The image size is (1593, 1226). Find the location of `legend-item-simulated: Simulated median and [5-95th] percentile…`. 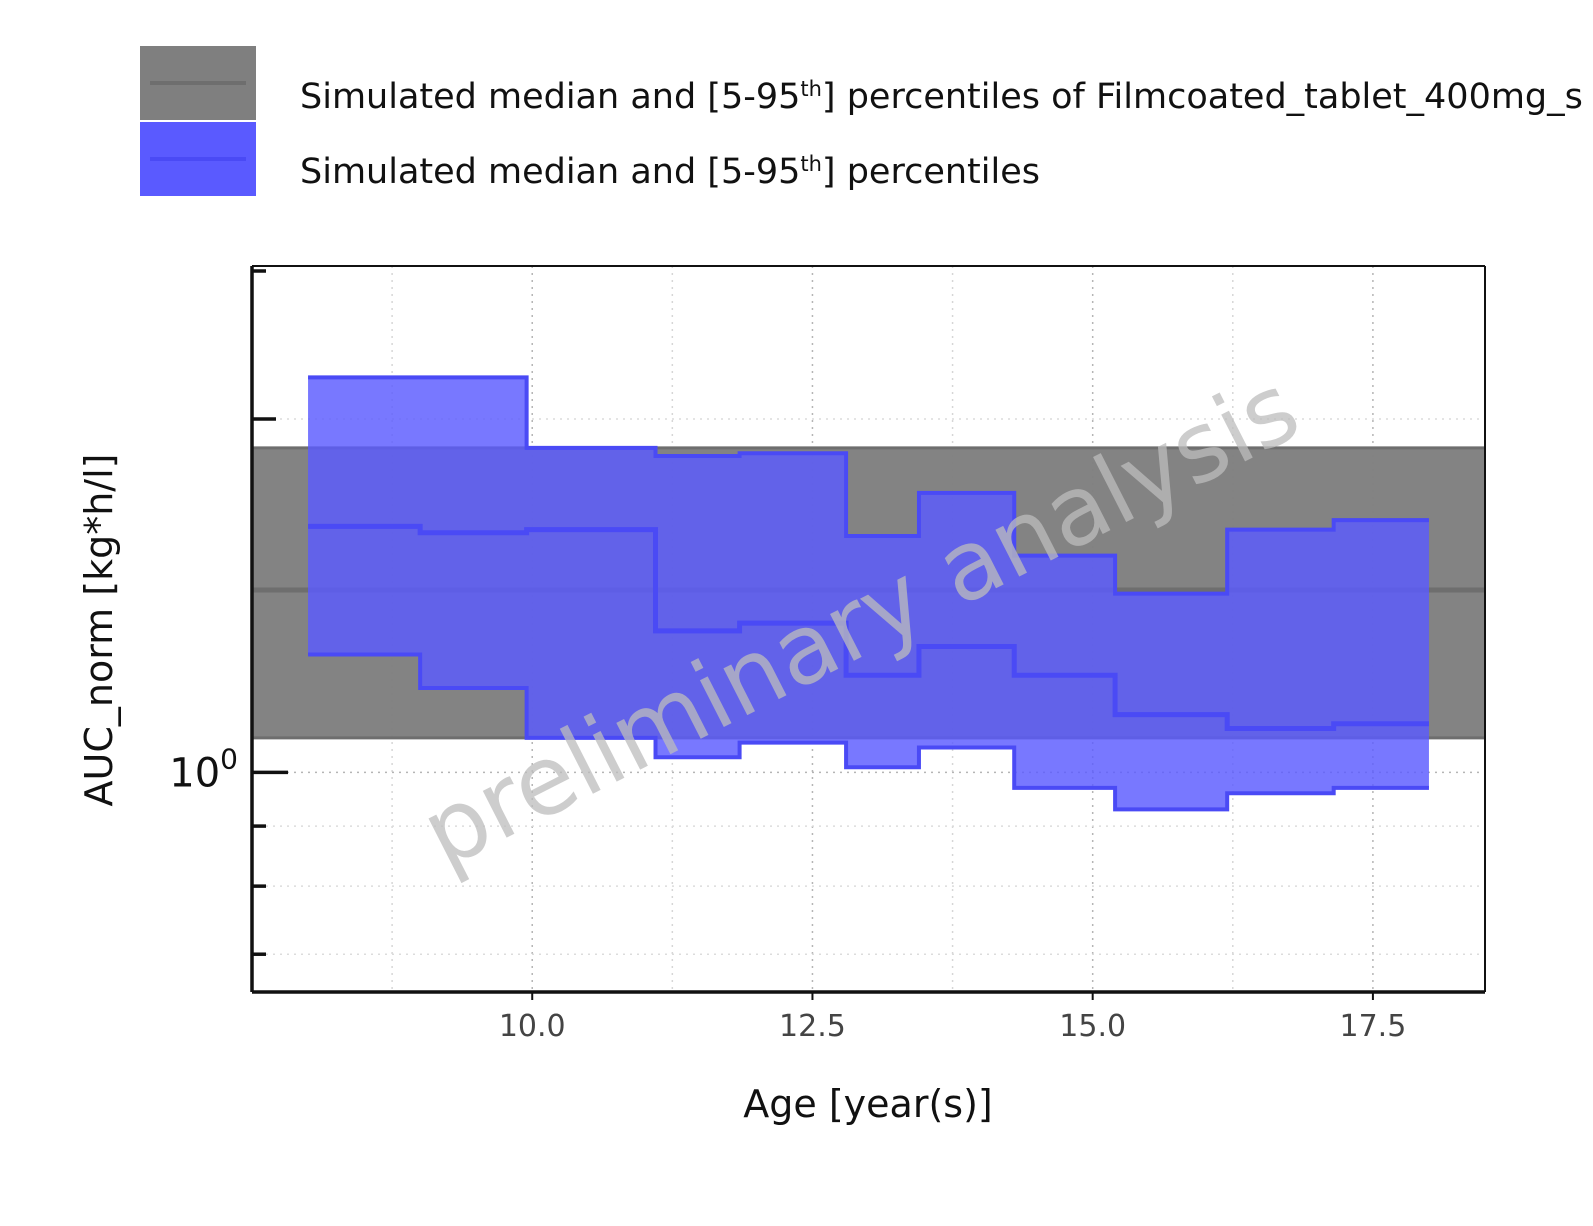

legend-item-simulated: Simulated median and [5-95th] percentile… is located at coordinates (590, 159).